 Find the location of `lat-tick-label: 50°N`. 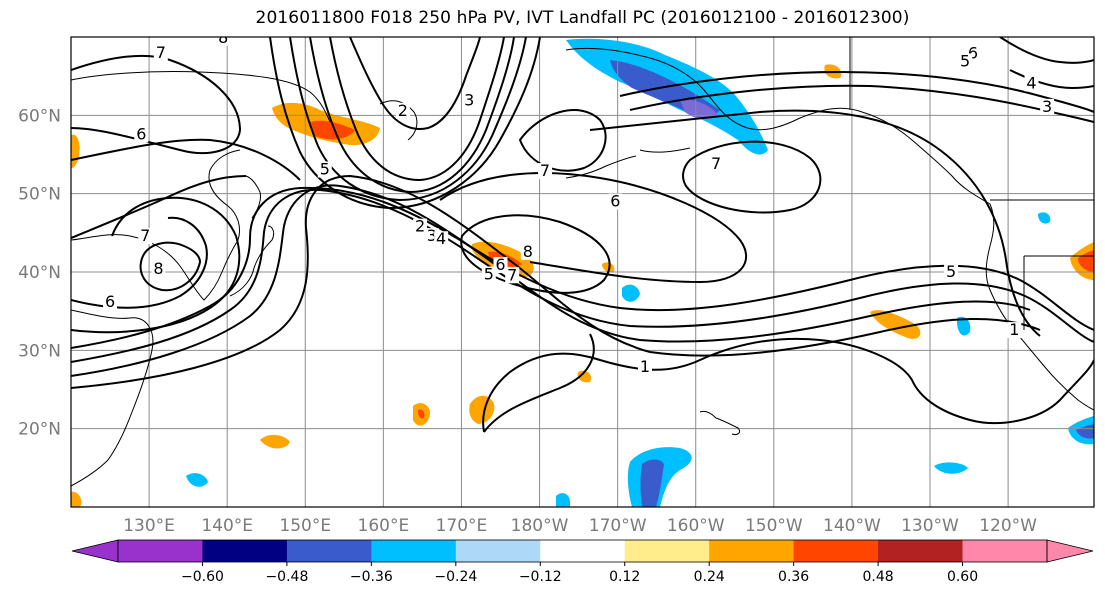

lat-tick-label: 50°N is located at coordinates (39, 195).